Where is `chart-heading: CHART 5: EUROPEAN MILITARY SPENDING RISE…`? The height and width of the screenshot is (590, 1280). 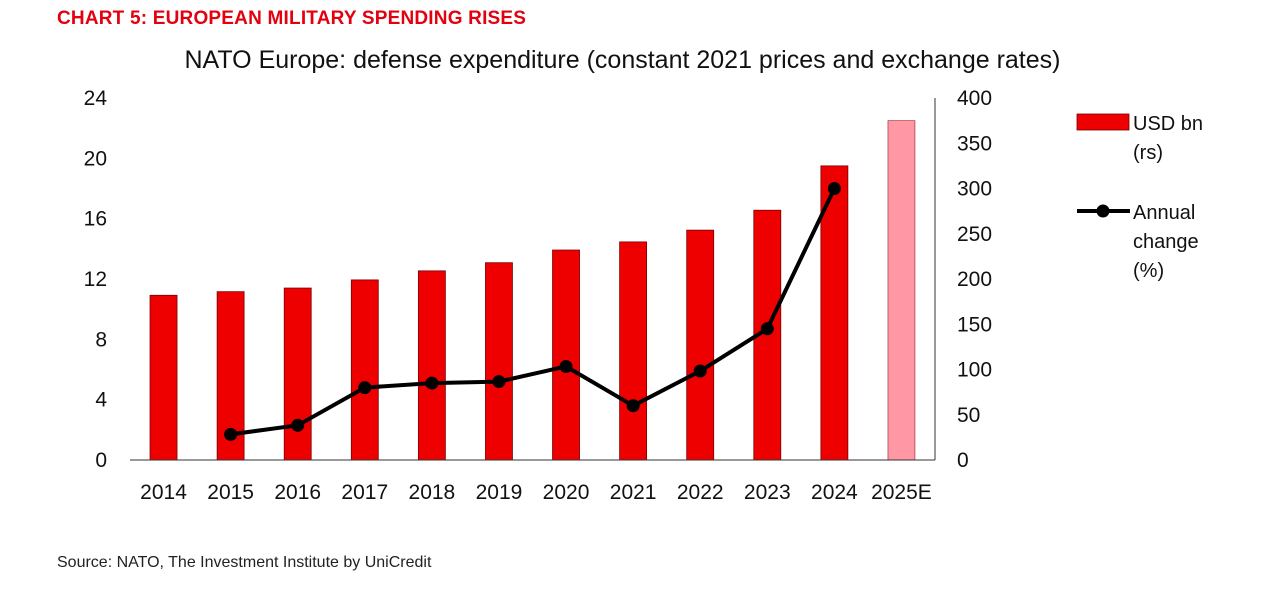
chart-heading: CHART 5: EUROPEAN MILITARY SPENDING RISE… is located at coordinates (292, 18).